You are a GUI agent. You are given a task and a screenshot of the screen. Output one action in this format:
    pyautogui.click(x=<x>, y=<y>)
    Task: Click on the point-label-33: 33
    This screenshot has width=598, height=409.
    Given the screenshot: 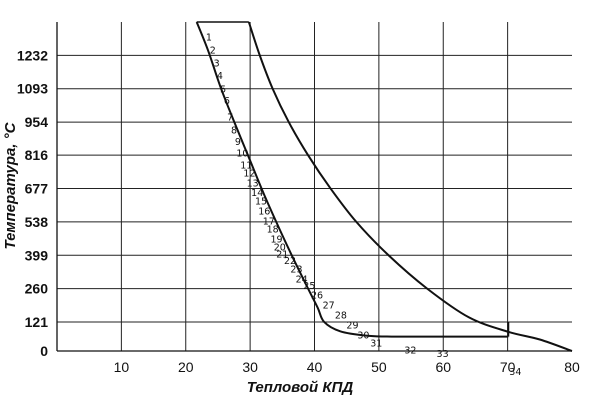 What is the action you would take?
    pyautogui.click(x=443, y=354)
    